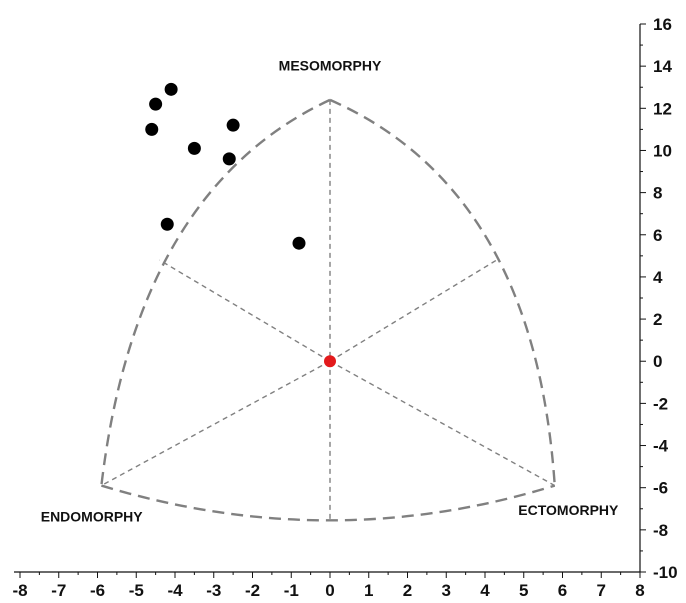 Image resolution: width=686 pixels, height=603 pixels. Describe the element at coordinates (662, 24) in the screenshot. I see `y-tick-label: 16` at that location.